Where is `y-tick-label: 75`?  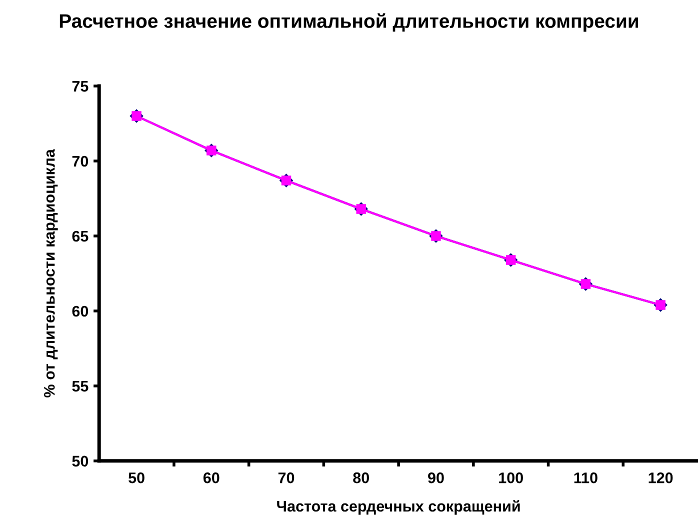 y-tick-label: 75 is located at coordinates (80, 86).